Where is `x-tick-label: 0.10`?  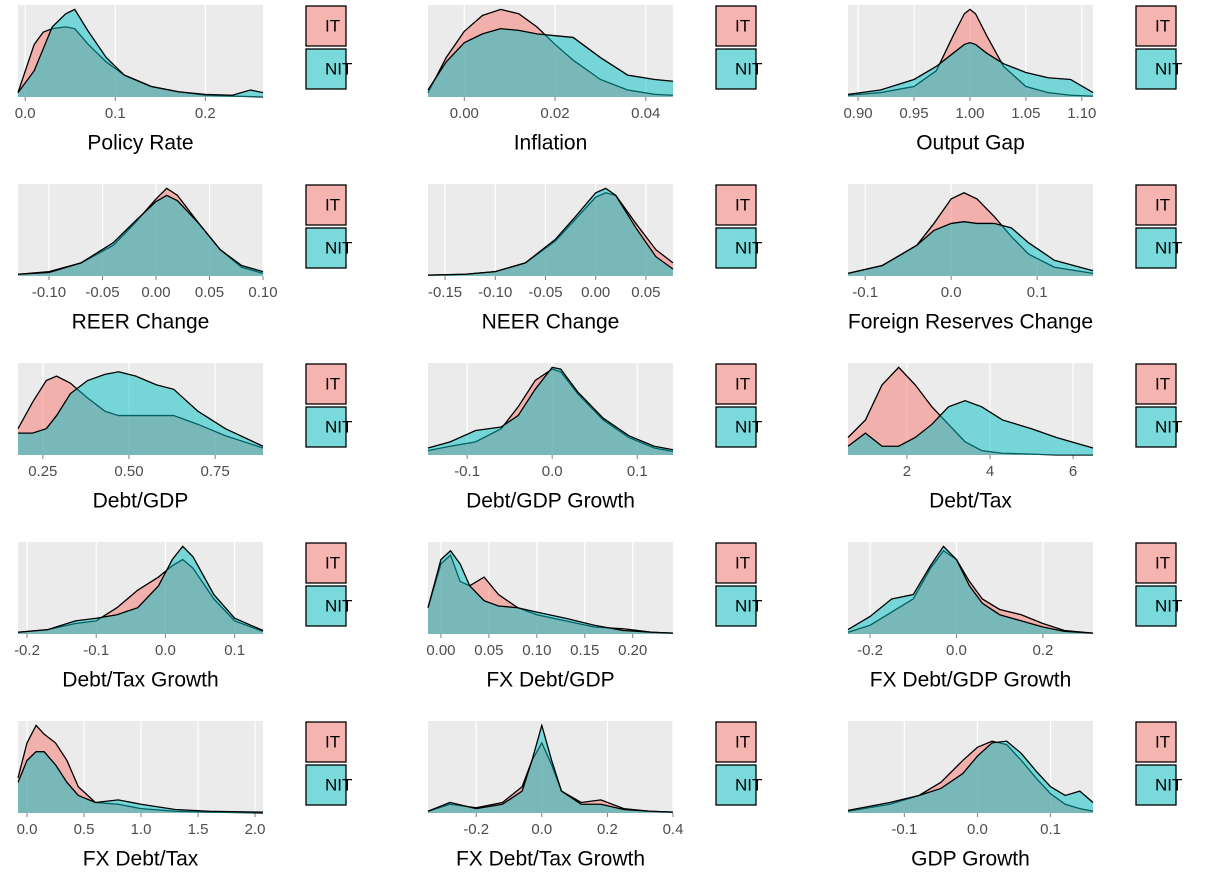
x-tick-label: 0.10 is located at coordinates (262, 292).